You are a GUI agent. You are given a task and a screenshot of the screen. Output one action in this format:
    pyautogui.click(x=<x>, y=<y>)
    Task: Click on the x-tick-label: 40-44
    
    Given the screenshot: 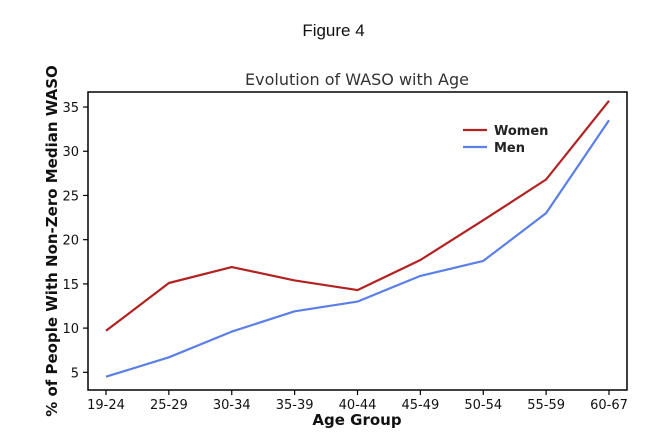 What is the action you would take?
    pyautogui.click(x=358, y=405)
    